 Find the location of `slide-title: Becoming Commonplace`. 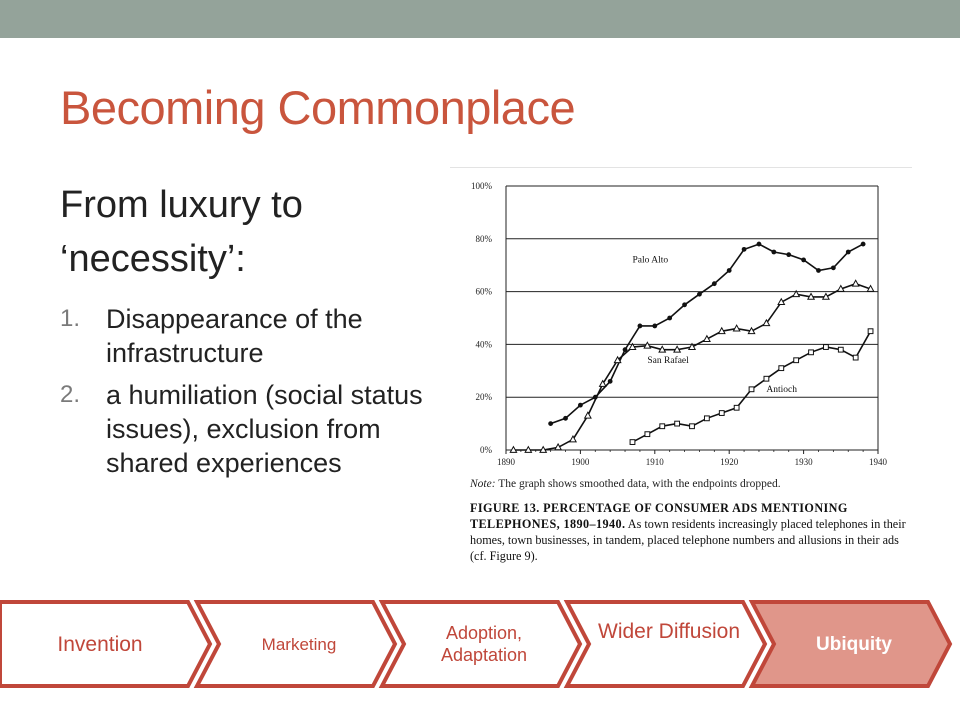

slide-title: Becoming Commonplace is located at coordinates (318, 107).